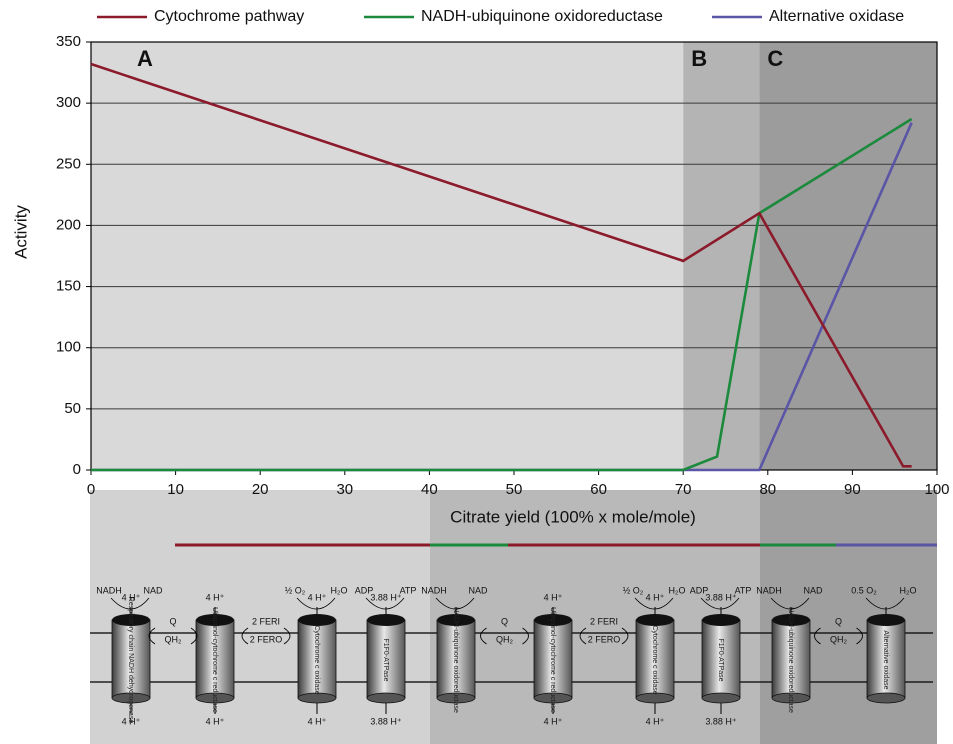 Image resolution: width=953 pixels, height=744 pixels. I want to click on x-tick-label: 20, so click(260, 489).